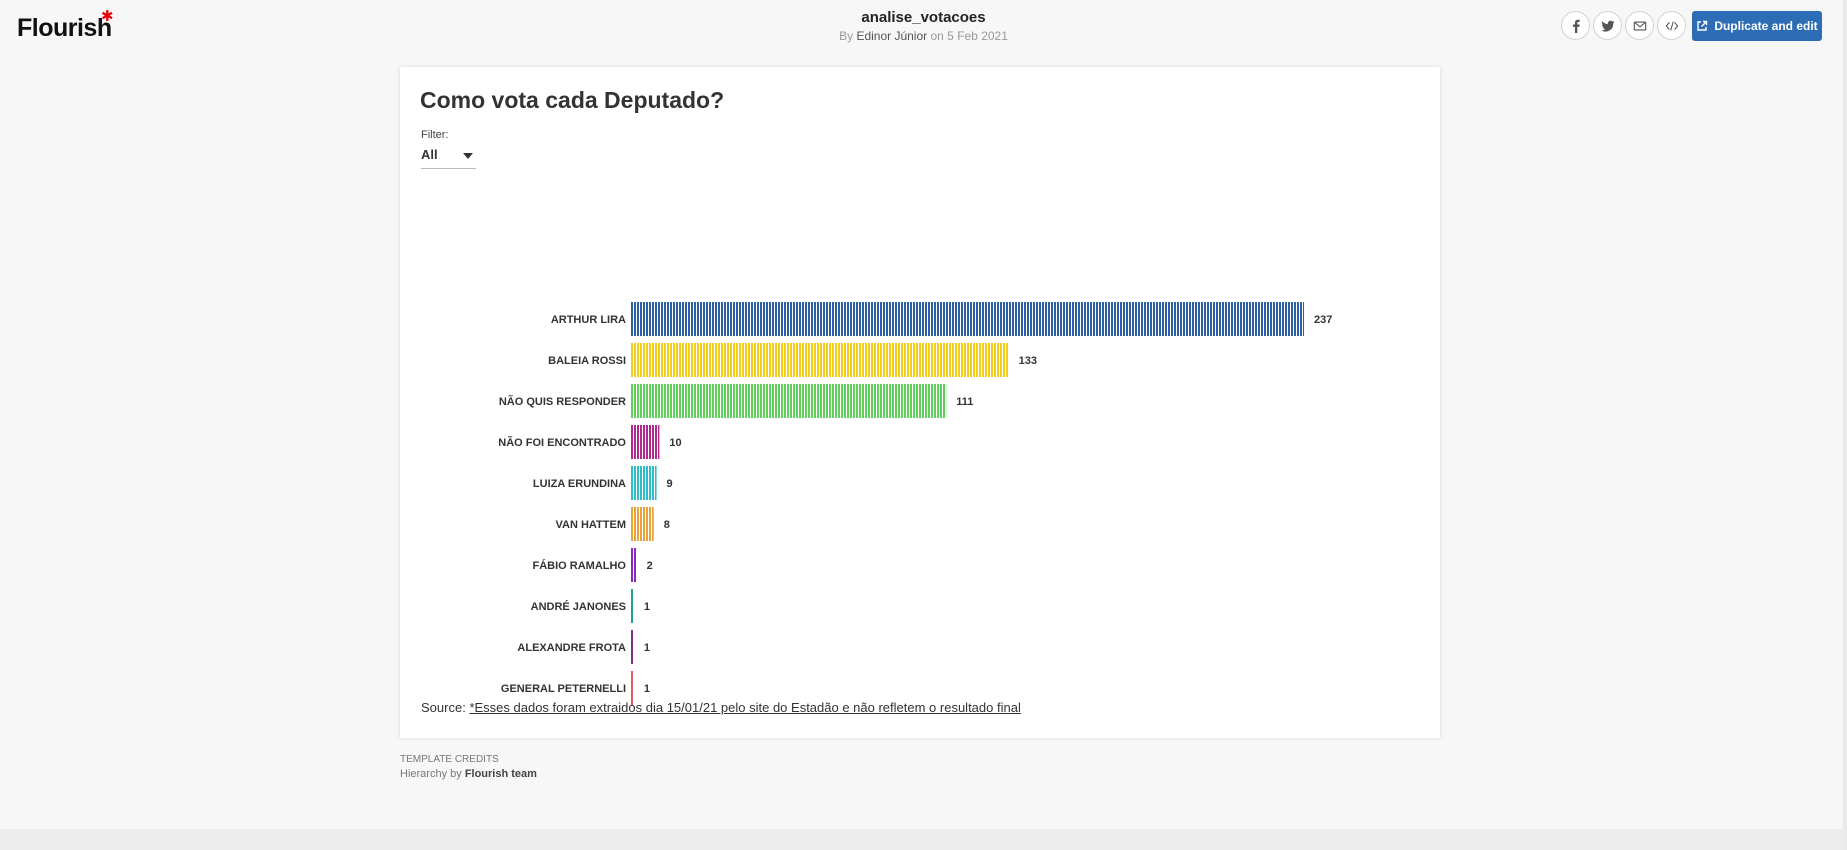 This screenshot has width=1847, height=850. What do you see at coordinates (571, 648) in the screenshot?
I see `category-label-alexandre-frota: ALEXANDRE FROTA` at bounding box center [571, 648].